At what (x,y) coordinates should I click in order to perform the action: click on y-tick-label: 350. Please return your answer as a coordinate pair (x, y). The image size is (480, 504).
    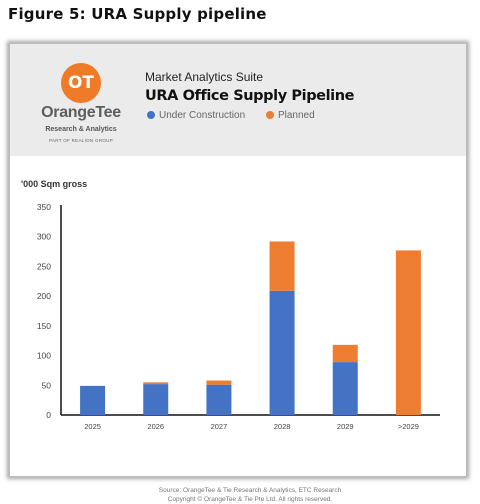
    Looking at the image, I should click on (44, 207).